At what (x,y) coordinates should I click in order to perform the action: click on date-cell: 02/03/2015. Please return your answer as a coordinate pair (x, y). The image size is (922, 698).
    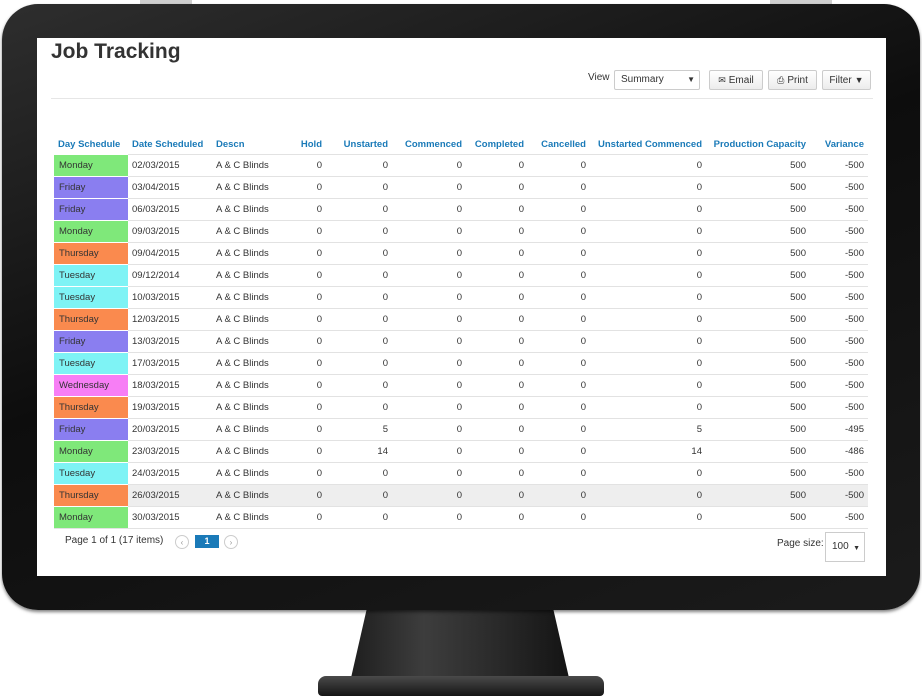
    Looking at the image, I should click on (170, 165).